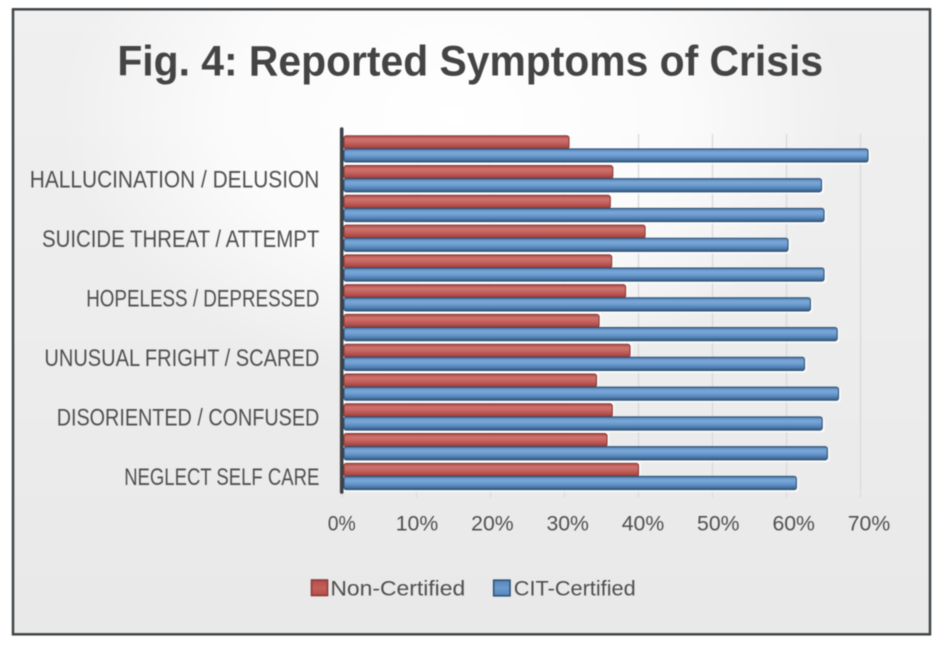  I want to click on svg-text: HOPELESS / DEPRESSED, so click(202, 300).